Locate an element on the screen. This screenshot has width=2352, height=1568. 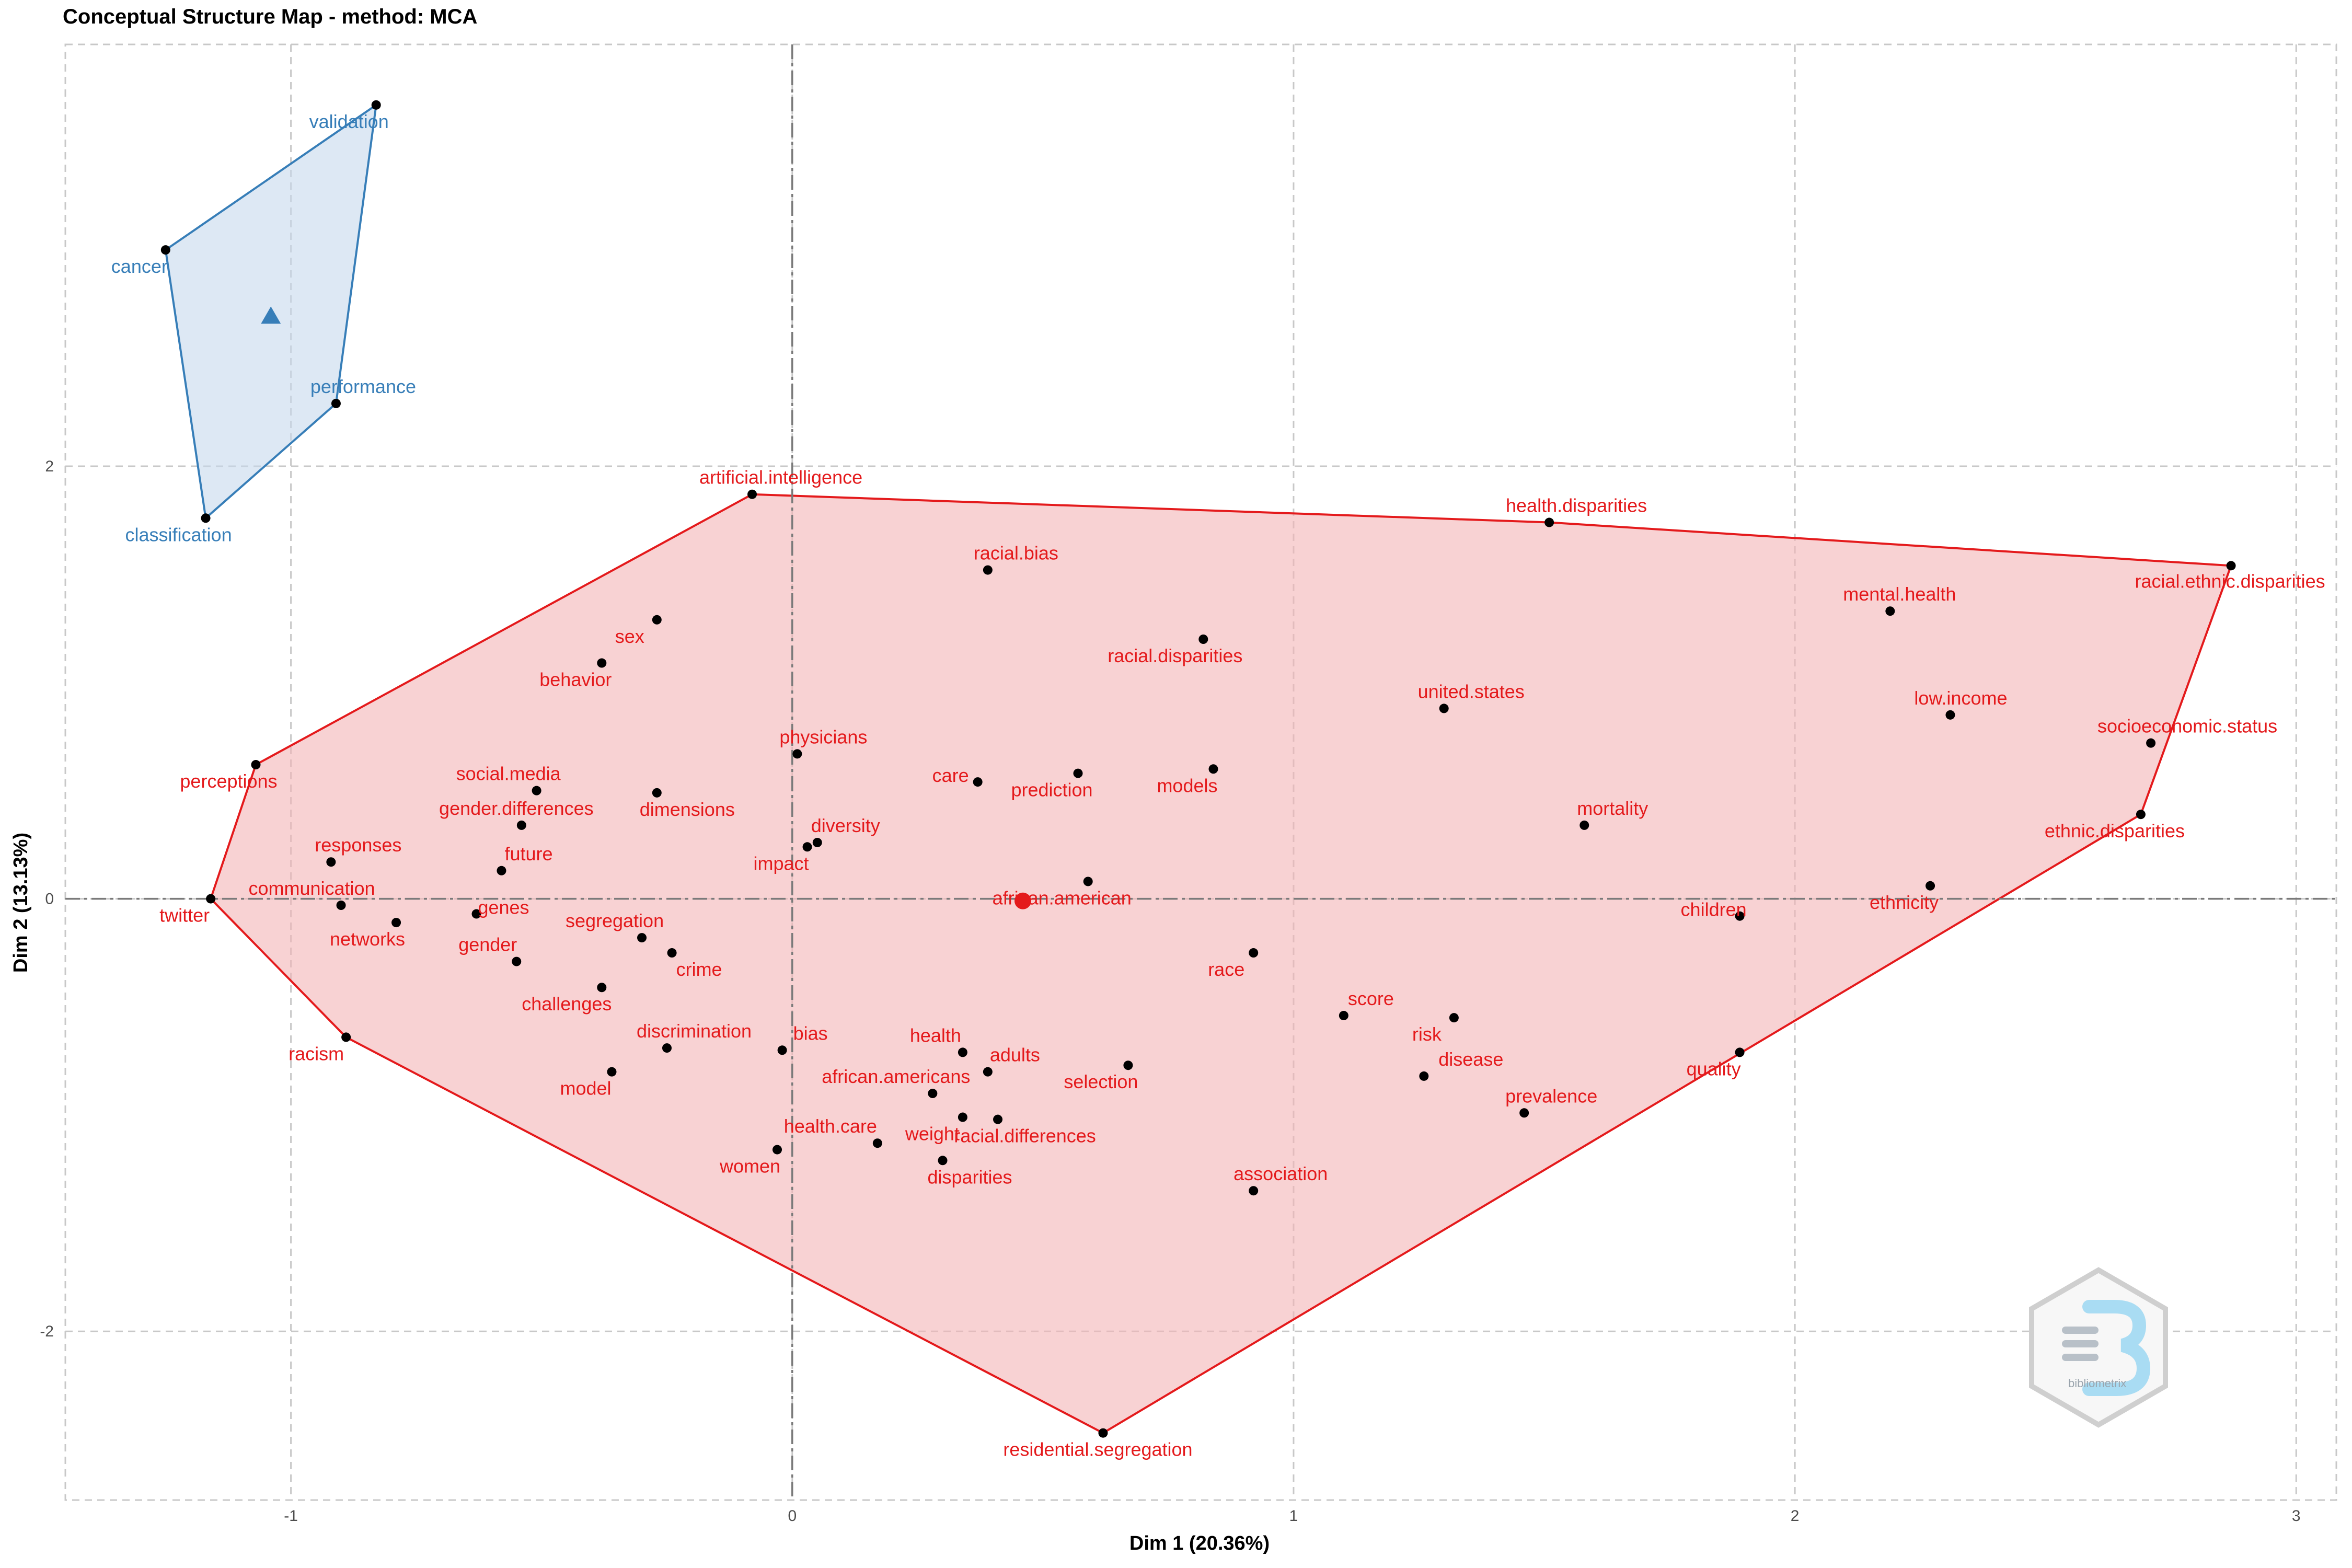
y-tick-label: 0 is located at coordinates (49, 899).